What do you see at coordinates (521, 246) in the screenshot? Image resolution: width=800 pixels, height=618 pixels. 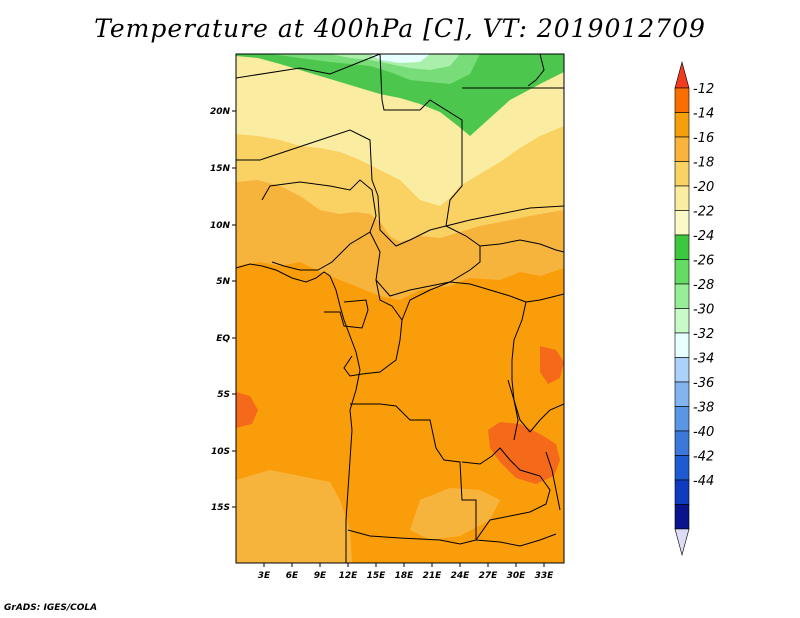 I see `border-south-sudan` at bounding box center [521, 246].